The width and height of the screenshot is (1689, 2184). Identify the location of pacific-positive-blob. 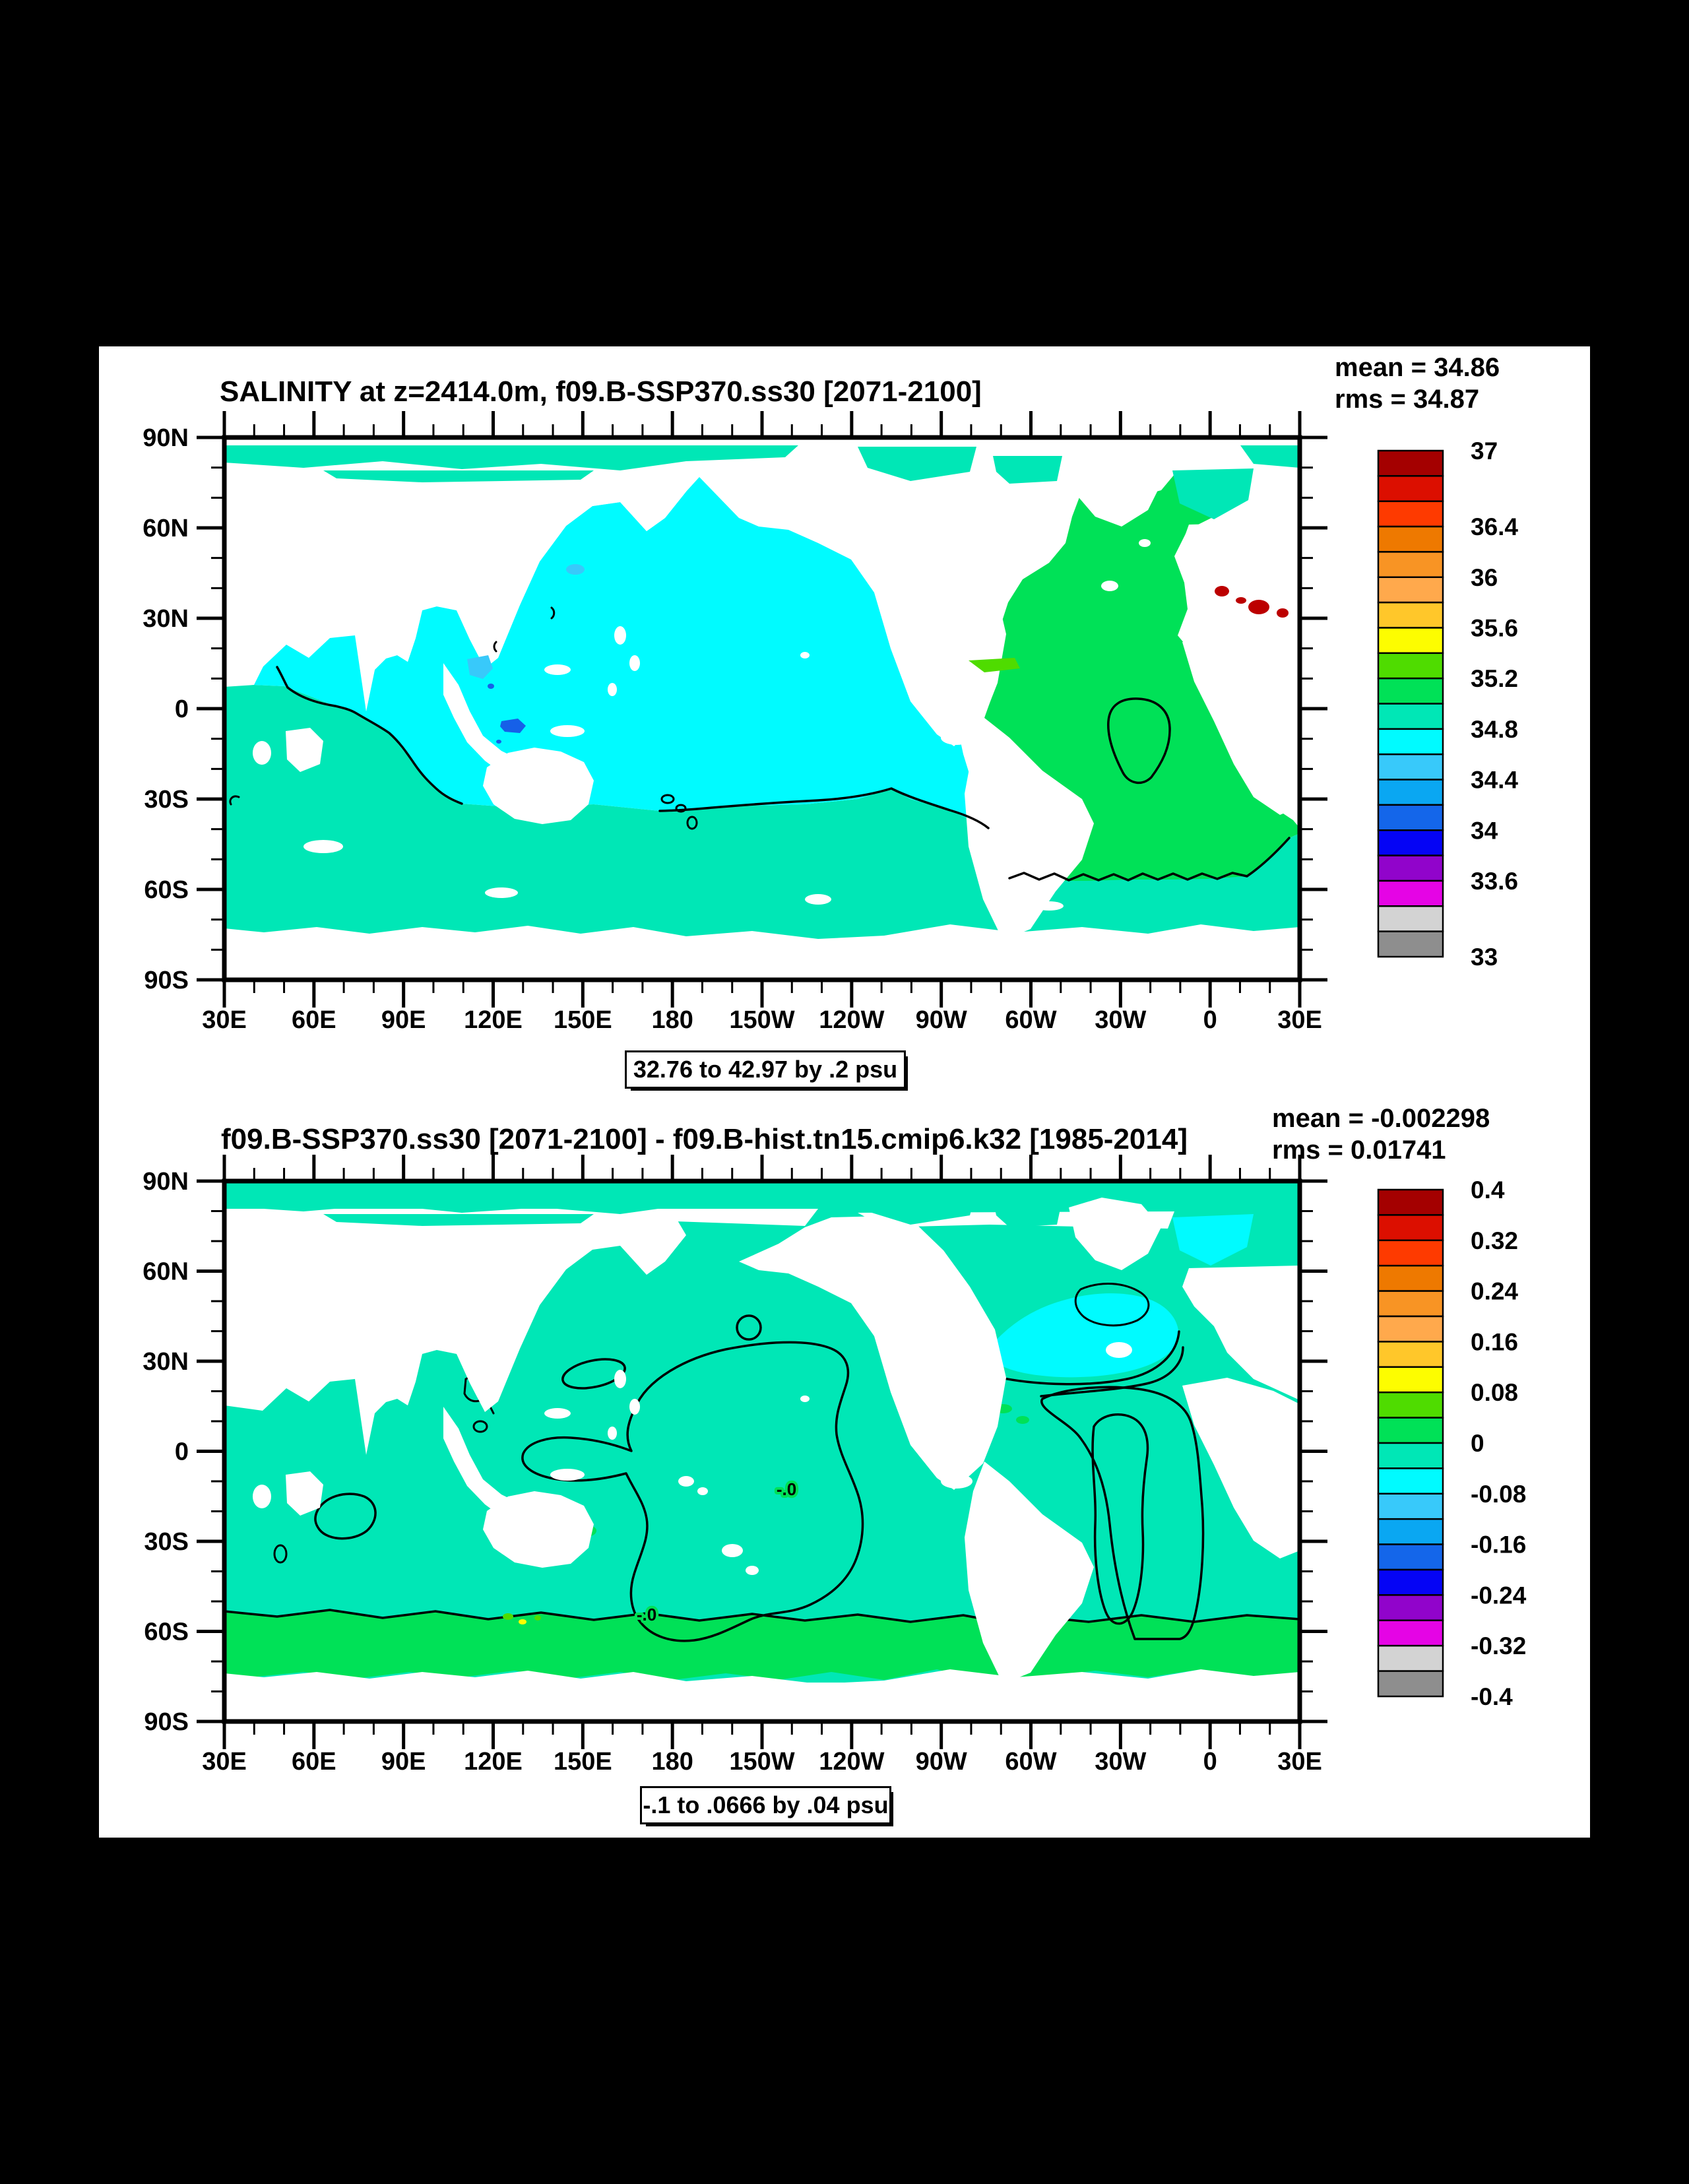
(692, 1491).